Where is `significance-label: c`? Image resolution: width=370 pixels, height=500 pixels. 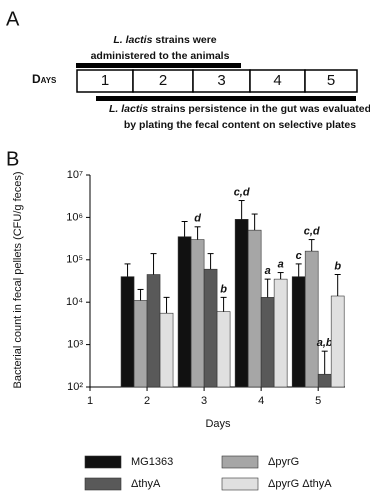 significance-label: c is located at coordinates (299, 256).